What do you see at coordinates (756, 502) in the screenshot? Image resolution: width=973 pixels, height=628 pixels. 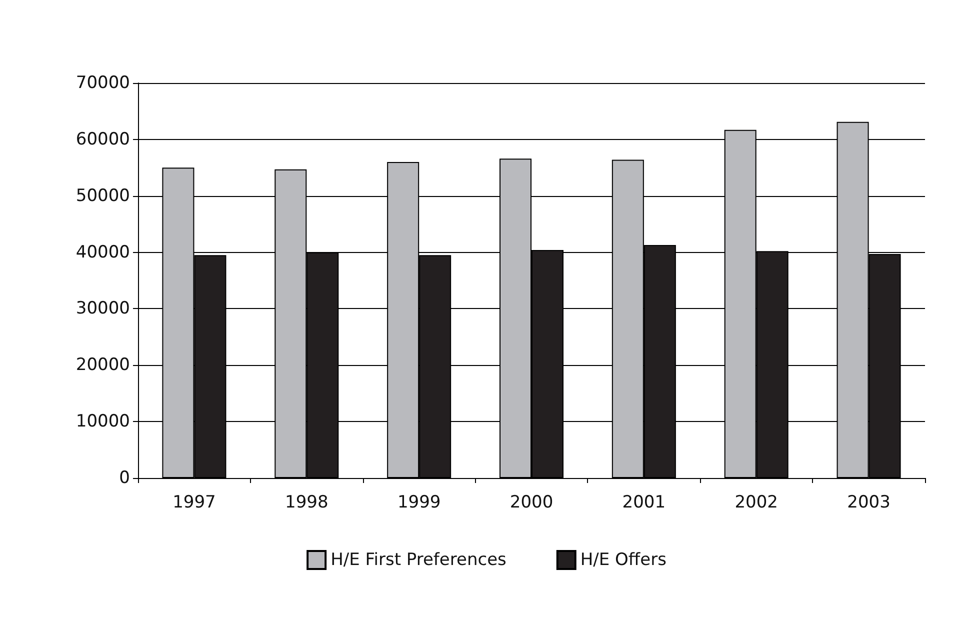 I see `x-tick-label: 2002` at bounding box center [756, 502].